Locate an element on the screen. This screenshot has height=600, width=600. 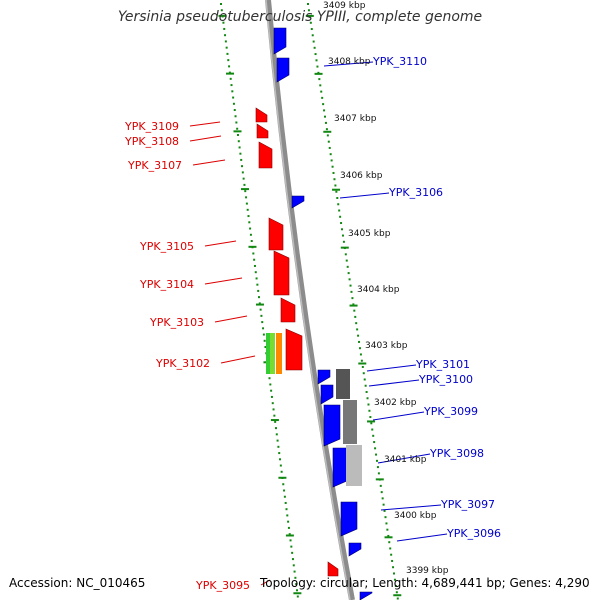
gene-label-ypk_3096: YPK_3096 is located at coordinates (473, 533).